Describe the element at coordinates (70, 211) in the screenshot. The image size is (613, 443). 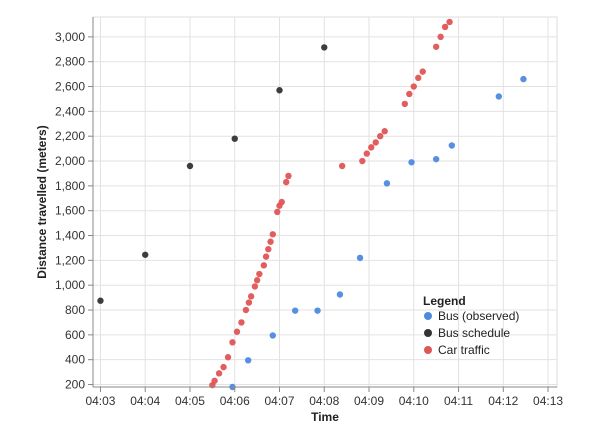
I see `y-tick-label: 1,600` at that location.